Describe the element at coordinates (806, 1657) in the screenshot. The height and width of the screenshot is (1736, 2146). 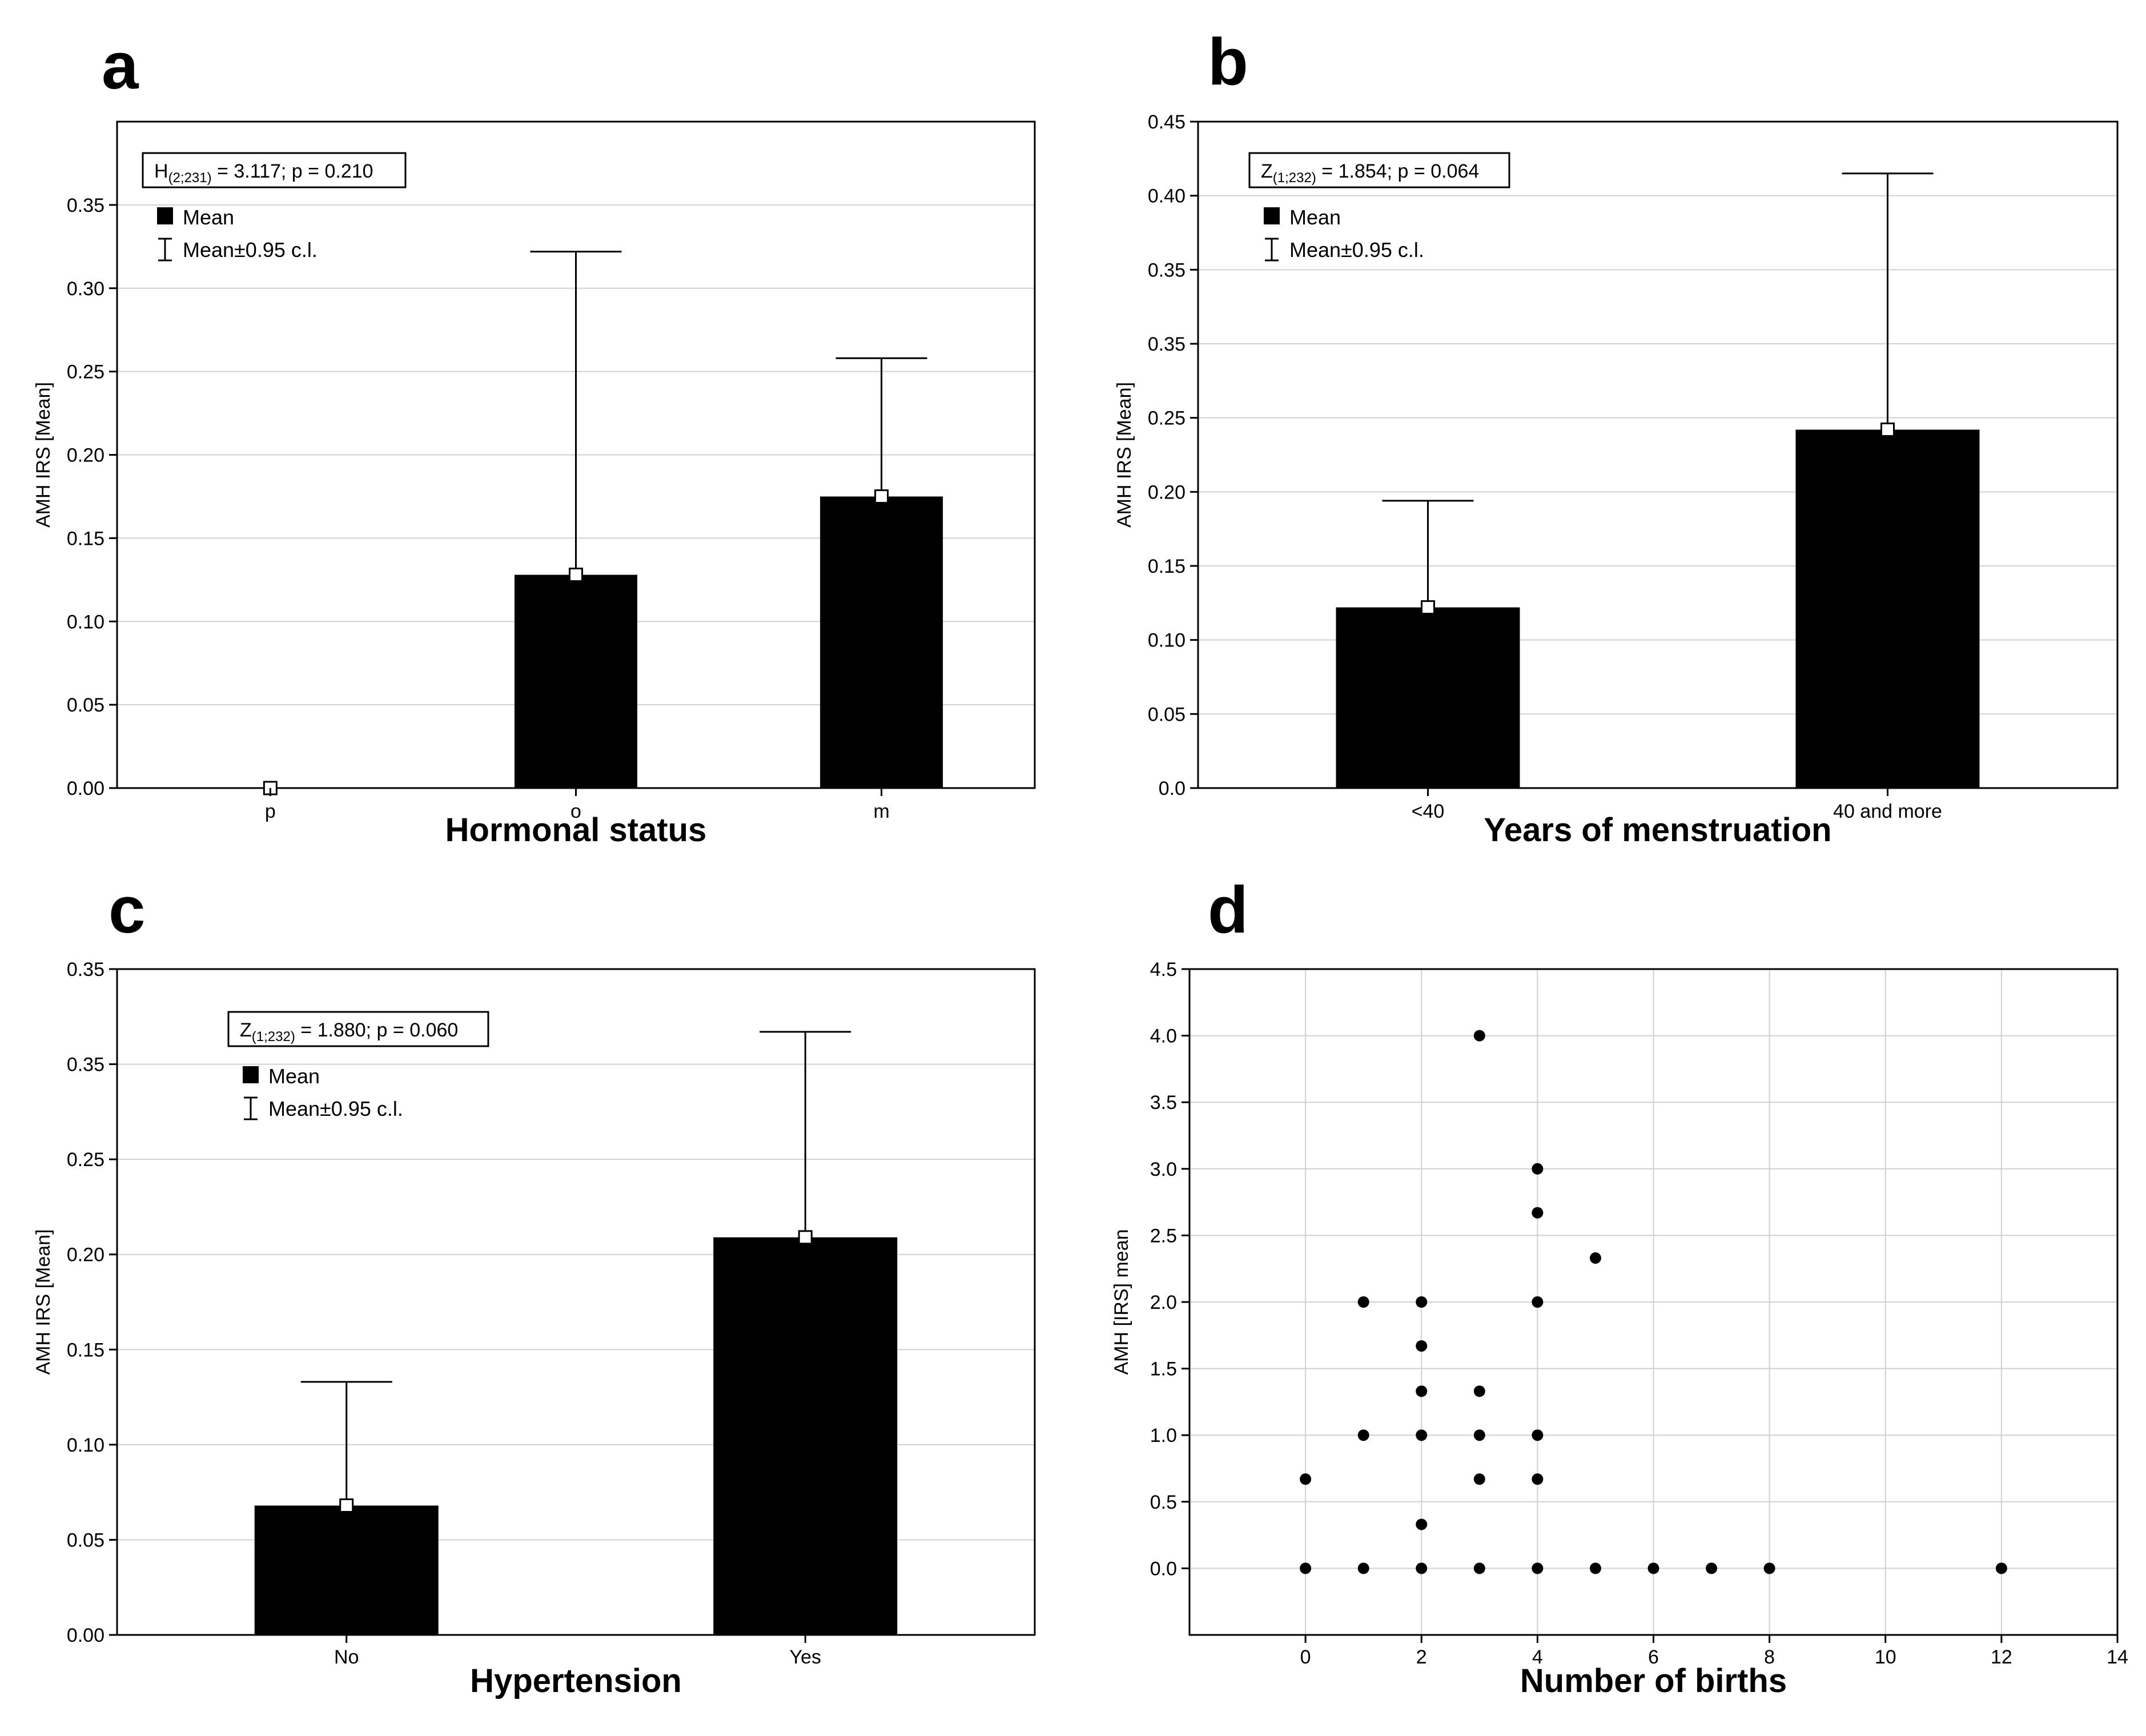
I see `category-label: Yes` at that location.